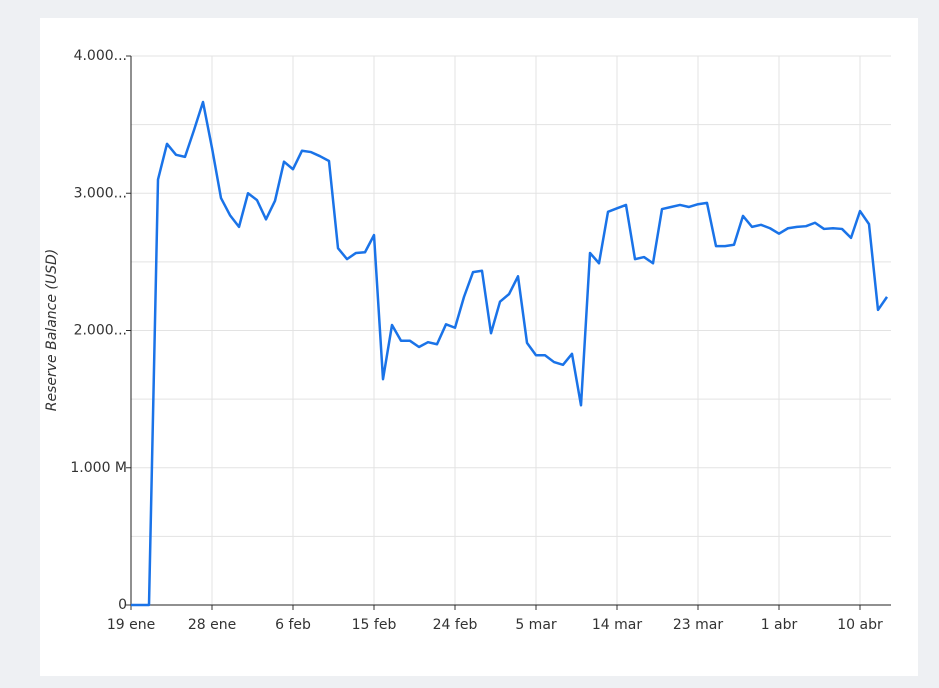 The height and width of the screenshot is (688, 939). Describe the element at coordinates (212, 625) in the screenshot. I see `x-tick-label: 28 ene` at that location.